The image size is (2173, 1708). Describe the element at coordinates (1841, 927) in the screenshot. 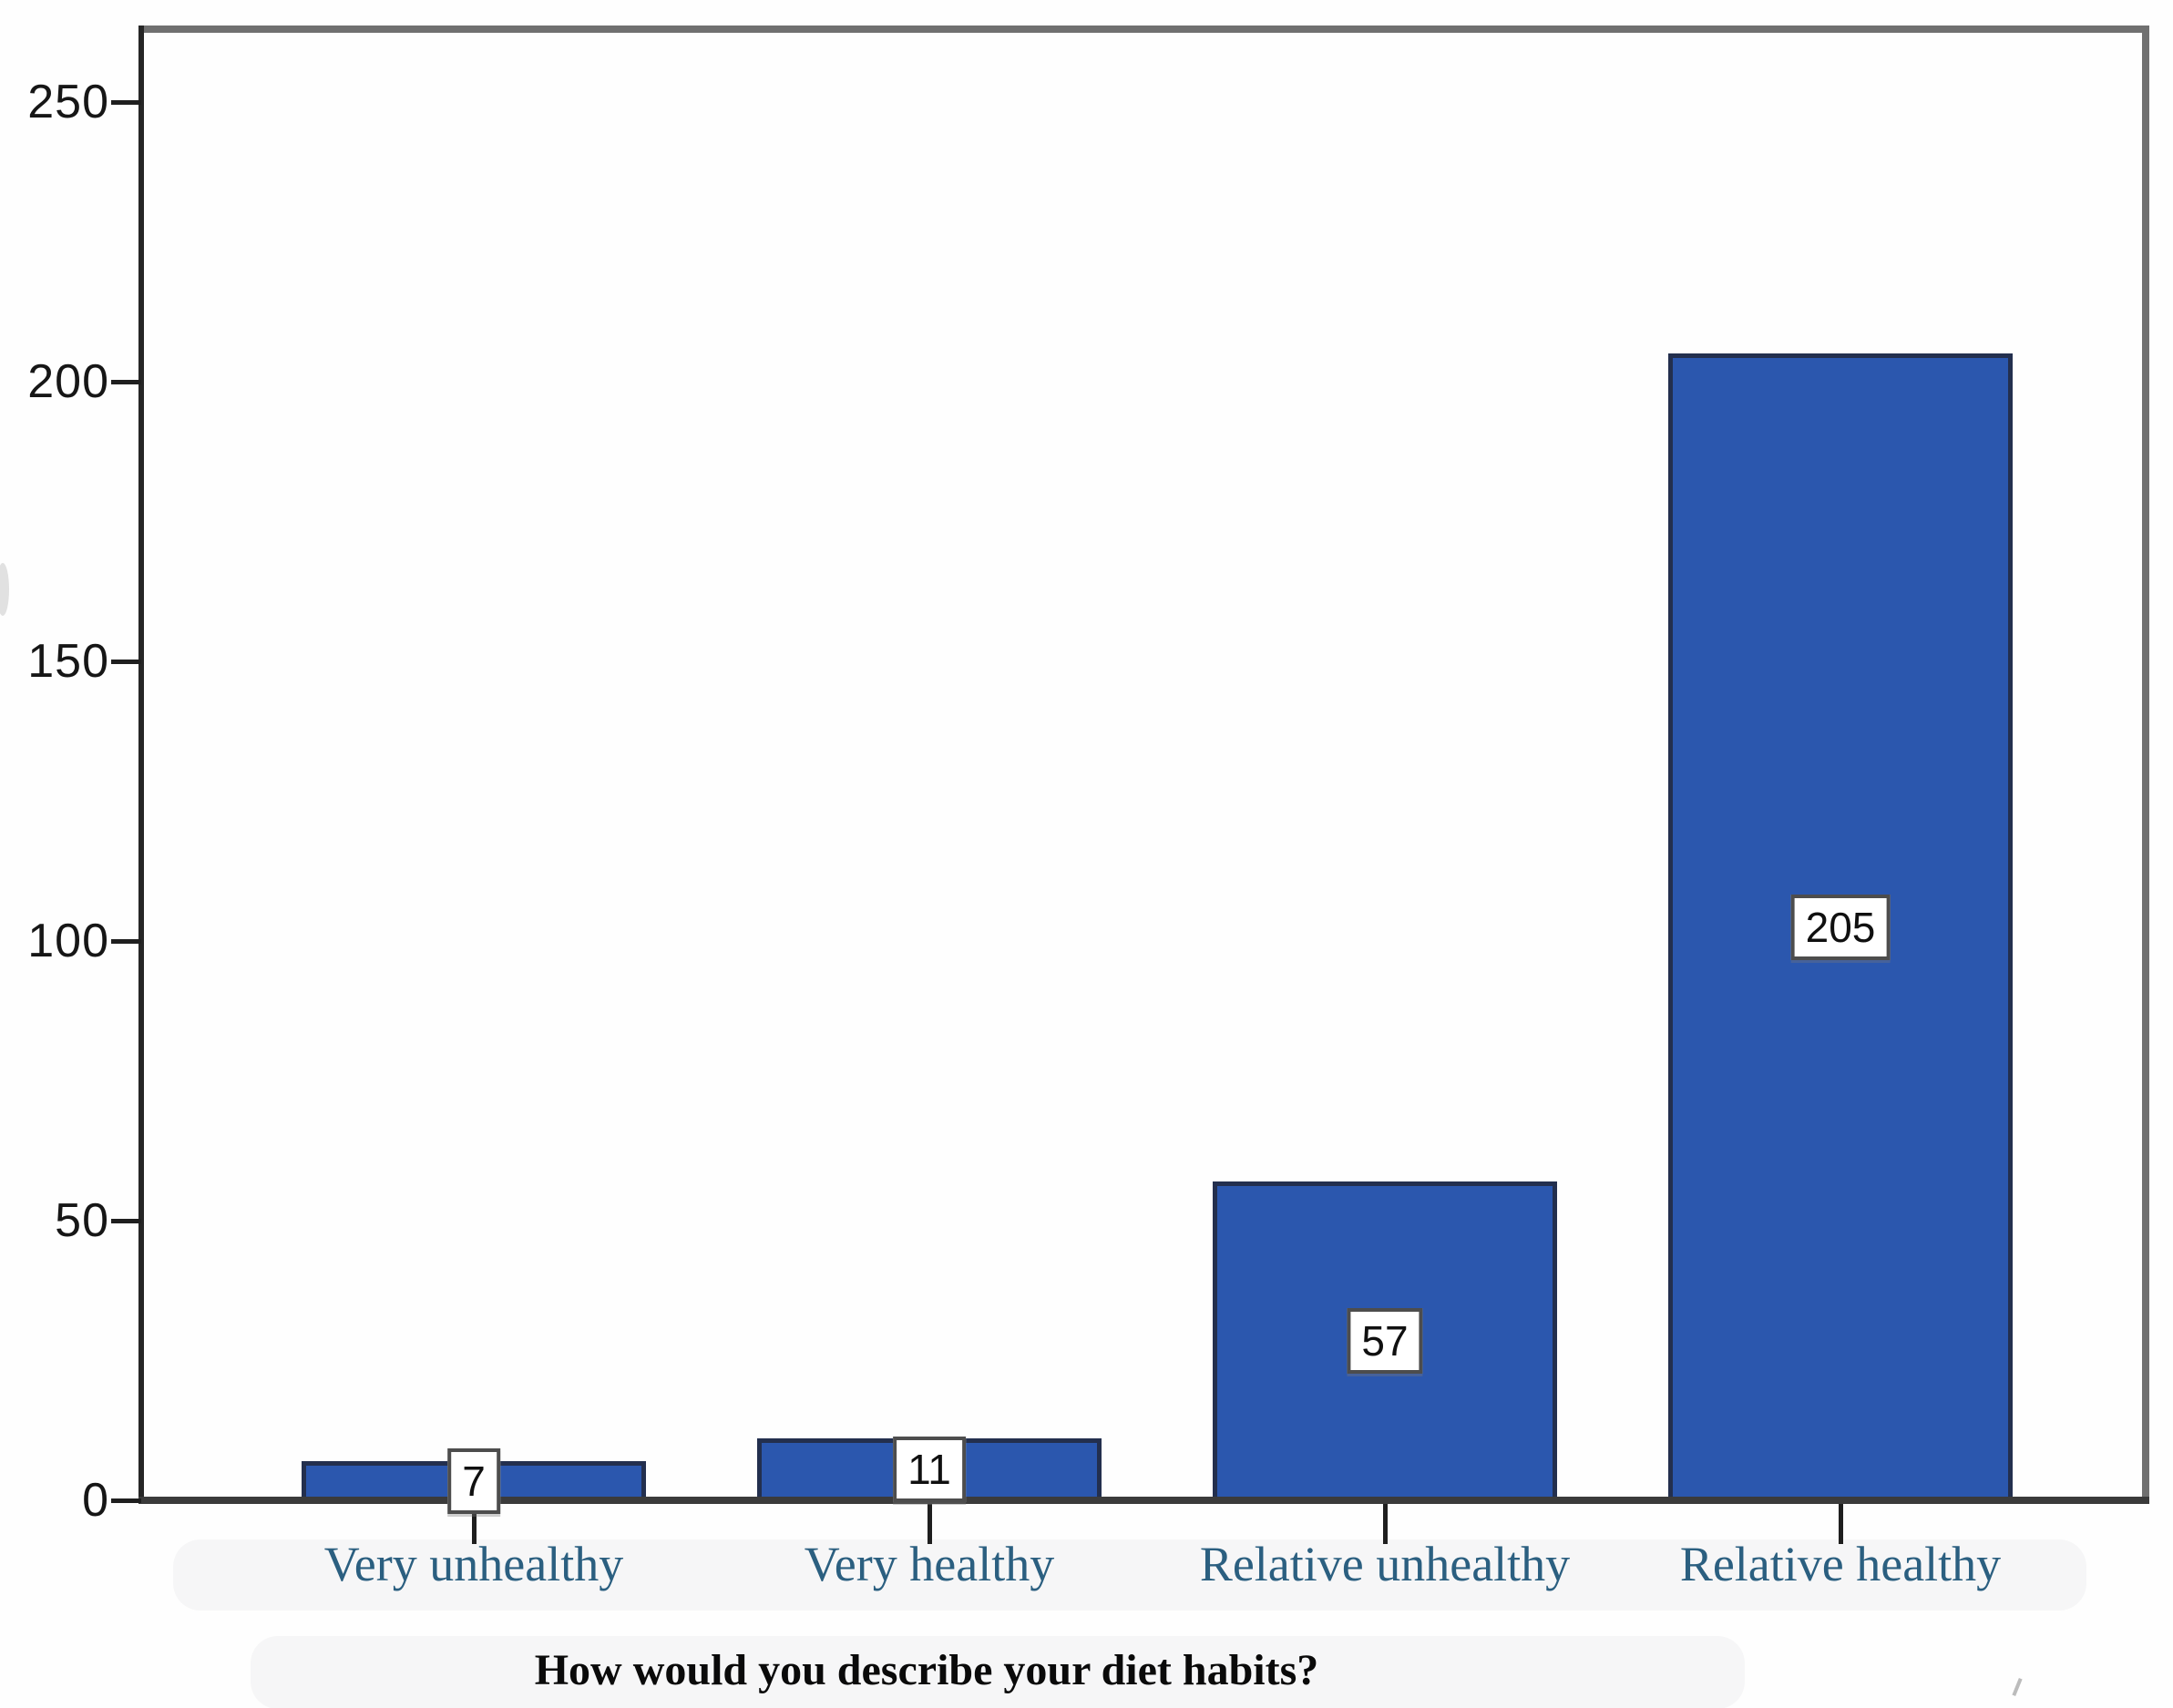

I see `bar-value-label: 205` at that location.